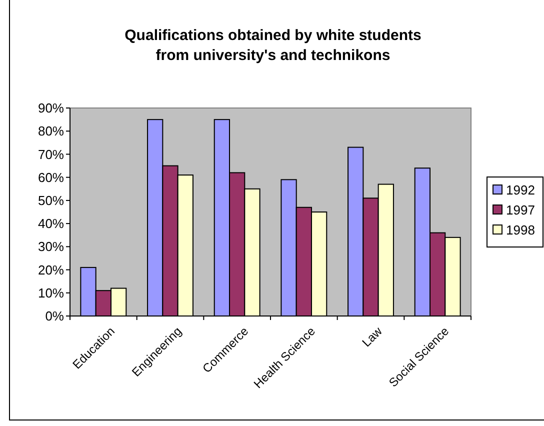  Describe the element at coordinates (520, 190) in the screenshot. I see `legend-label: 1992` at that location.